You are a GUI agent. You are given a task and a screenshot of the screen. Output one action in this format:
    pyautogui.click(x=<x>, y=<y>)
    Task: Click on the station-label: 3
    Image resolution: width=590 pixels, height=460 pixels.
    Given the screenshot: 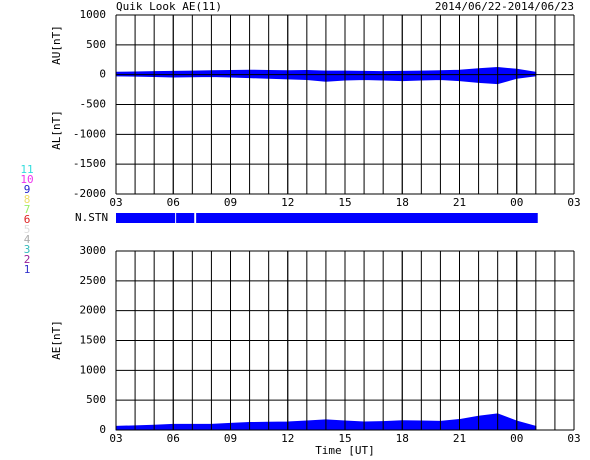 What is the action you would take?
    pyautogui.click(x=27, y=249)
    